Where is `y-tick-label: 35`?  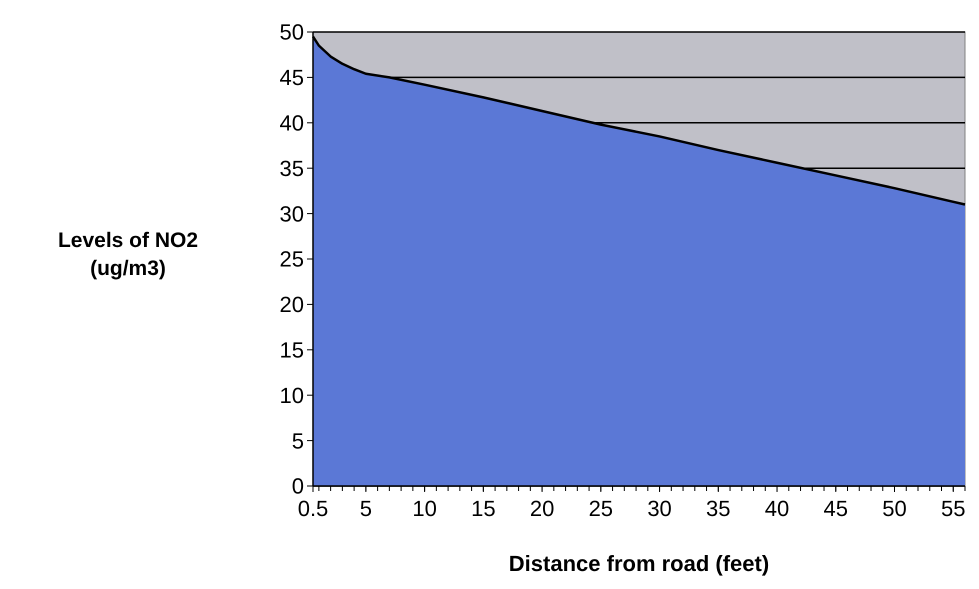
y-tick-label: 35 is located at coordinates (292, 168).